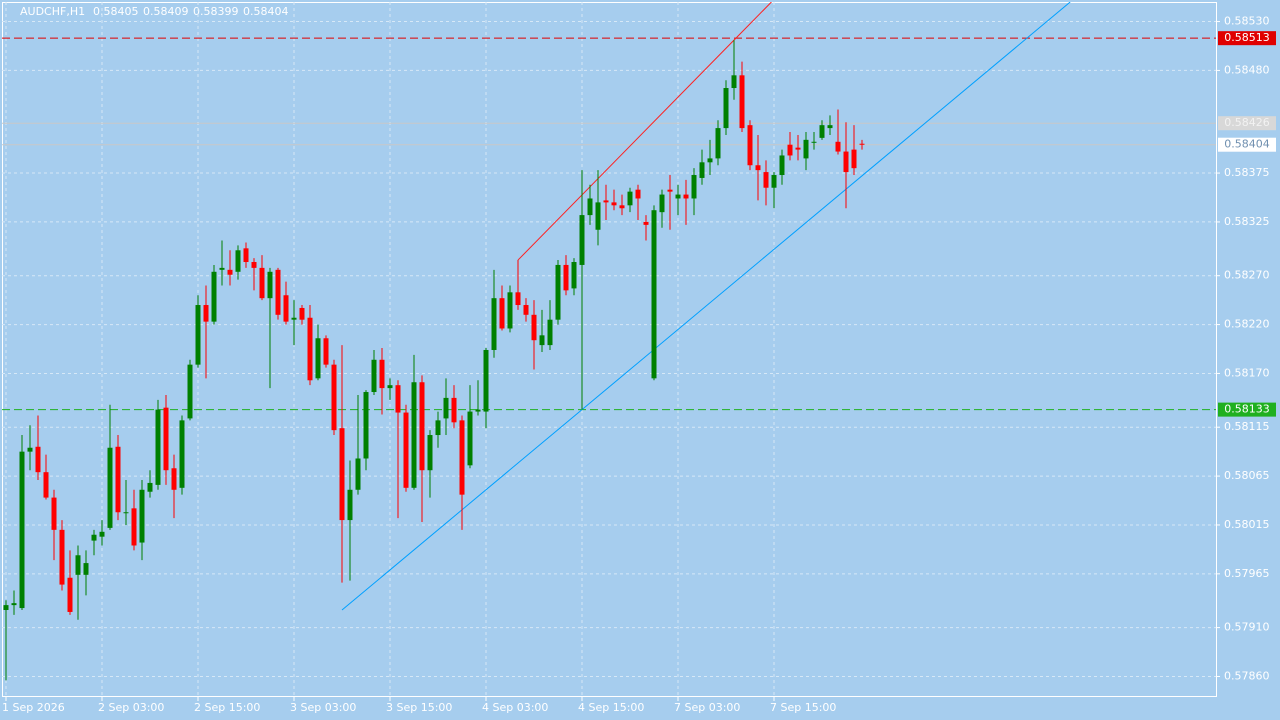 This screenshot has height=720, width=1280. What do you see at coordinates (1247, 524) in the screenshot?
I see `y-tick-label: 0.58015` at bounding box center [1247, 524].